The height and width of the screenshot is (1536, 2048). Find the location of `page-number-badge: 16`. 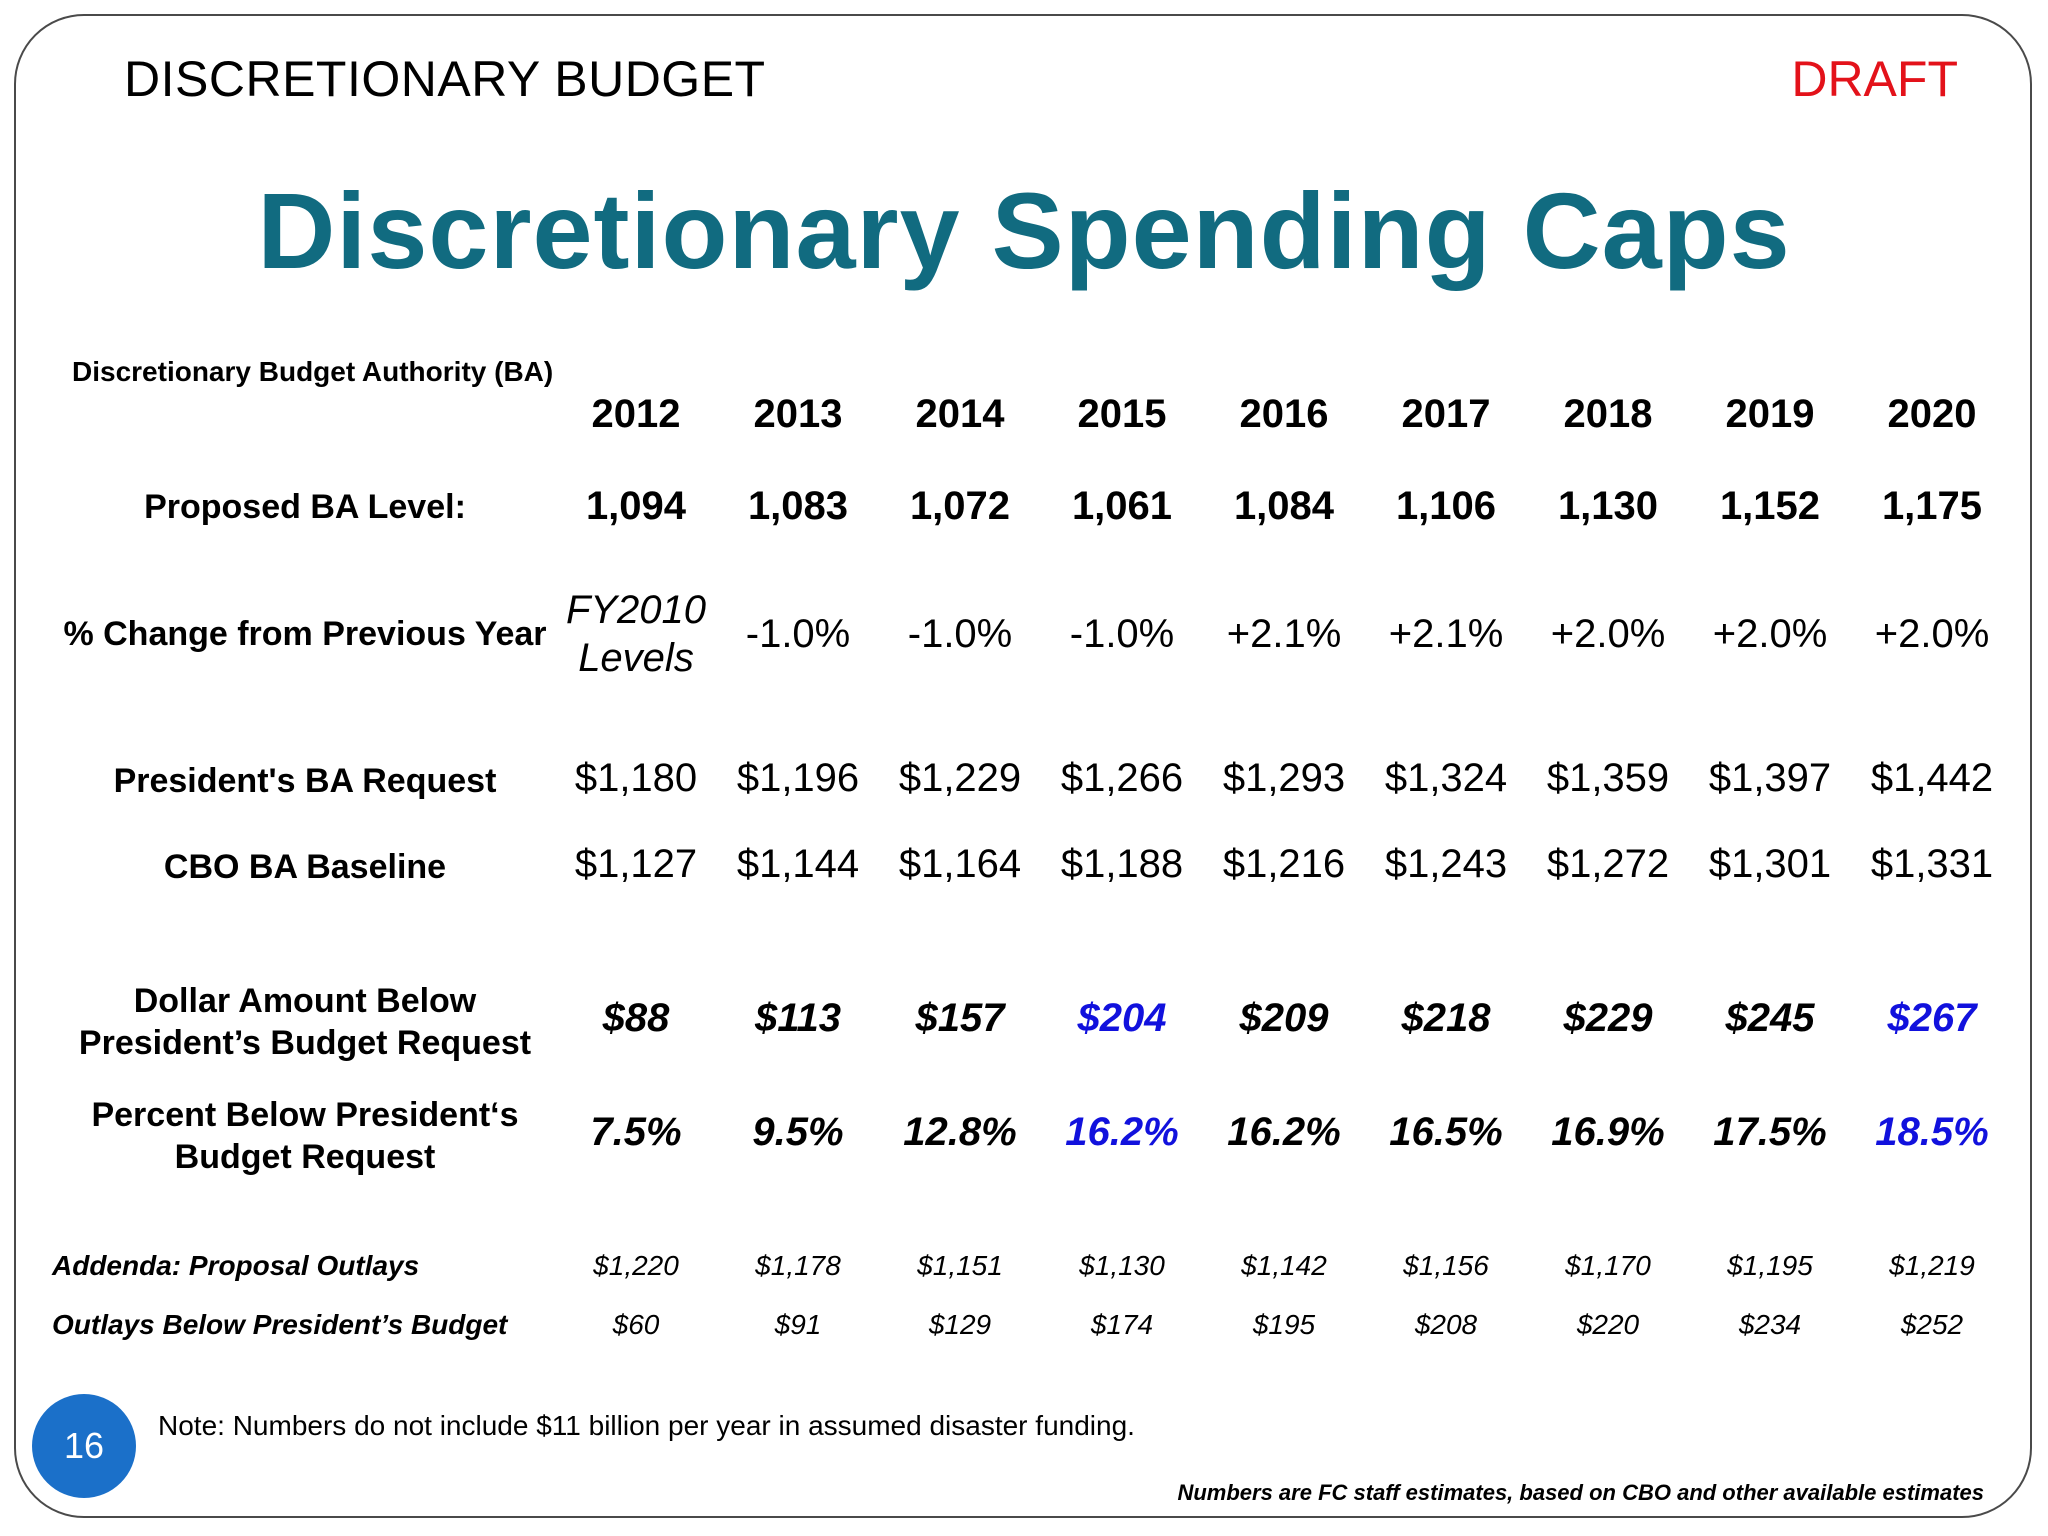

page-number-badge: 16 is located at coordinates (84, 1446).